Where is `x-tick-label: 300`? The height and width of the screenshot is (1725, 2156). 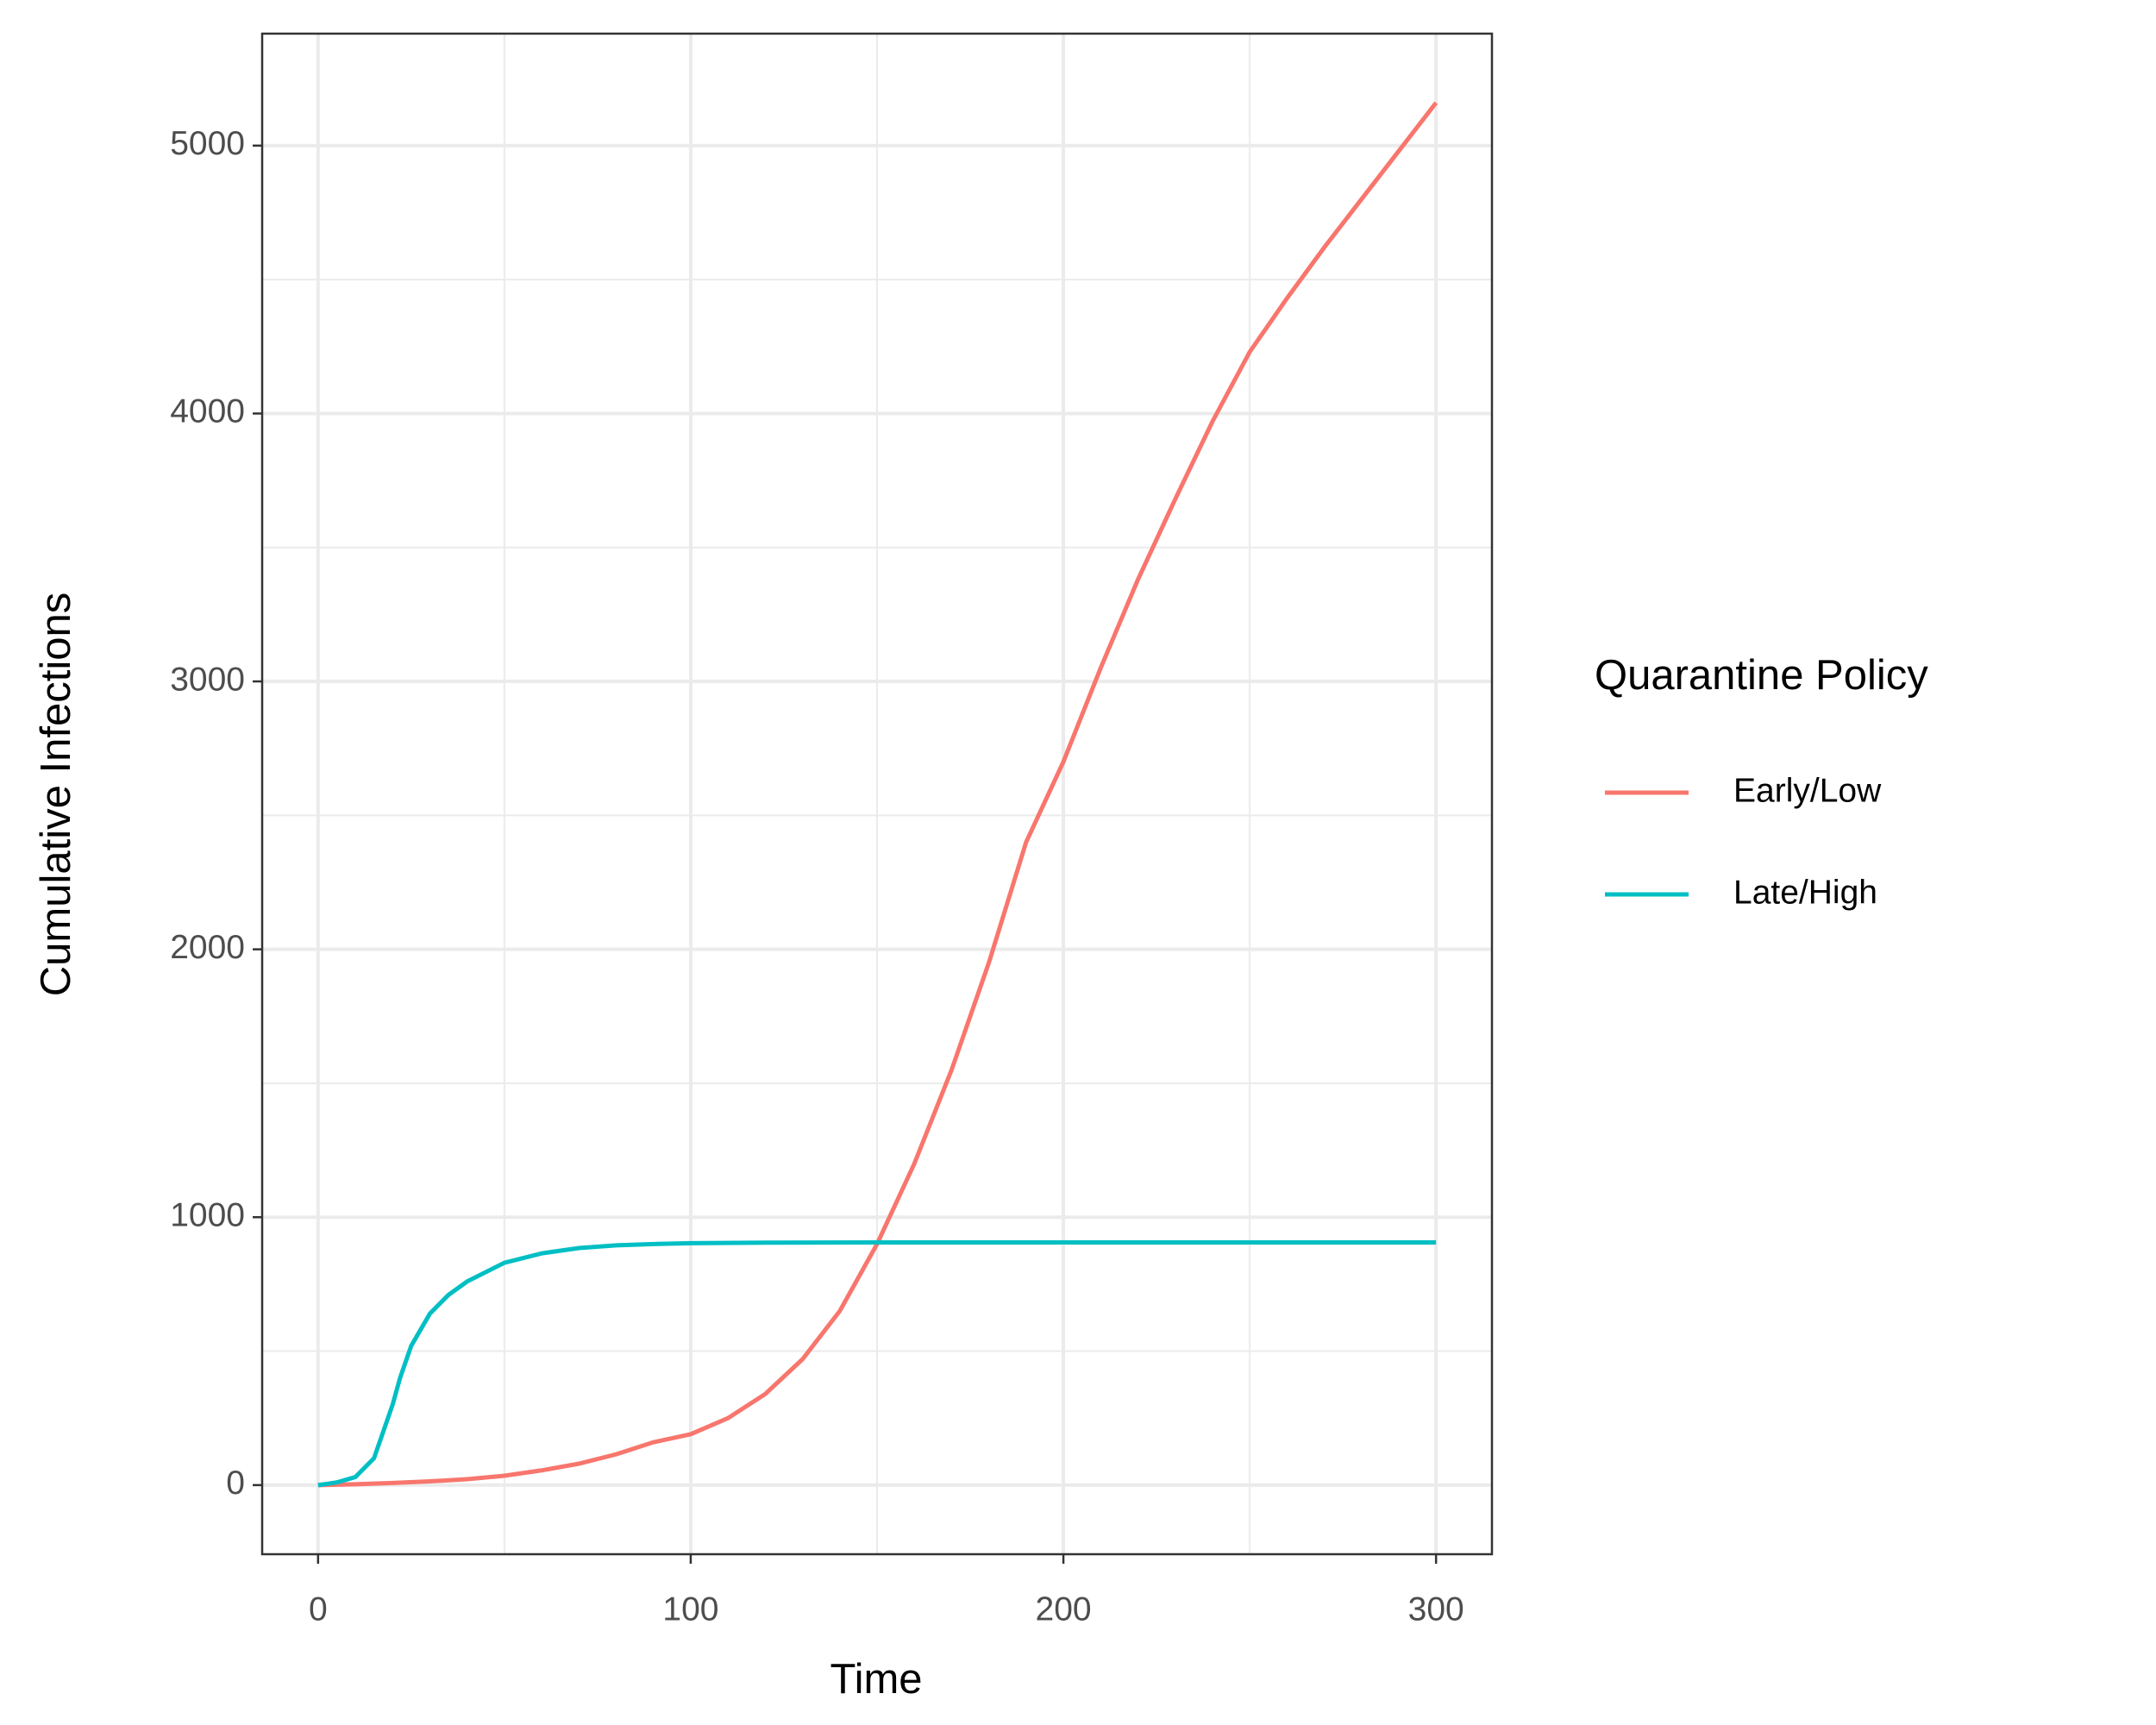 x-tick-label: 300 is located at coordinates (1436, 1609).